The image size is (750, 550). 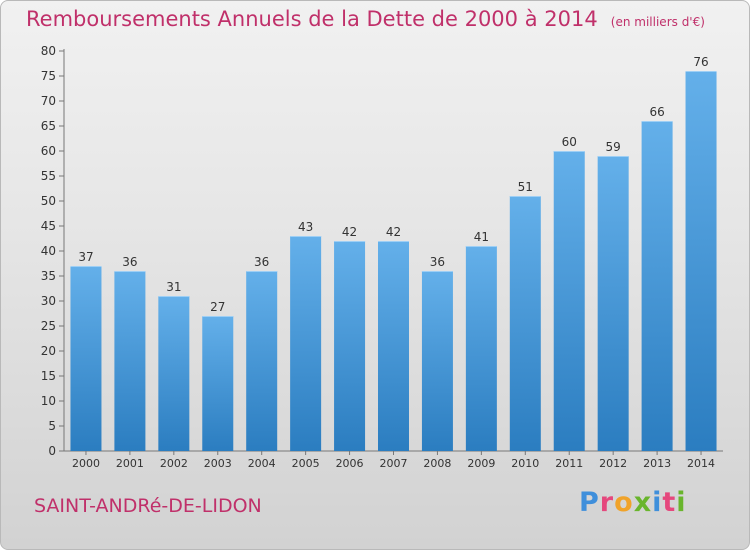 I want to click on y-tick-label: 65, so click(x=48, y=126).